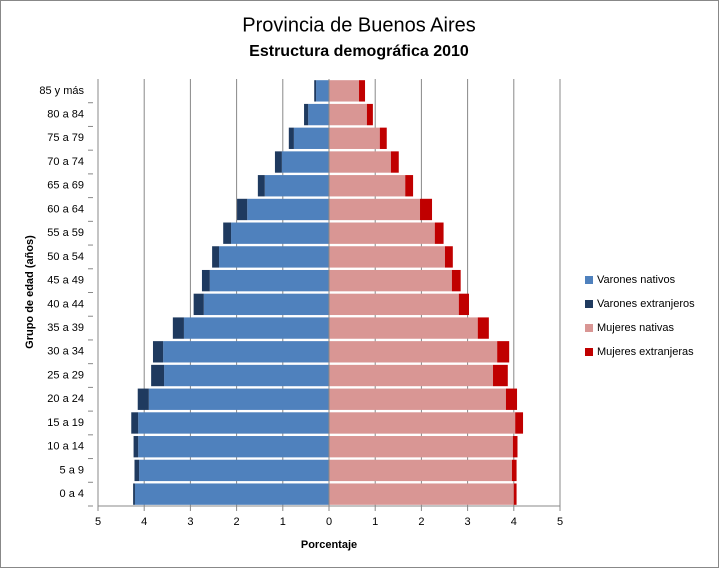  I want to click on y-tick-label: 0 a 4, so click(72, 494).